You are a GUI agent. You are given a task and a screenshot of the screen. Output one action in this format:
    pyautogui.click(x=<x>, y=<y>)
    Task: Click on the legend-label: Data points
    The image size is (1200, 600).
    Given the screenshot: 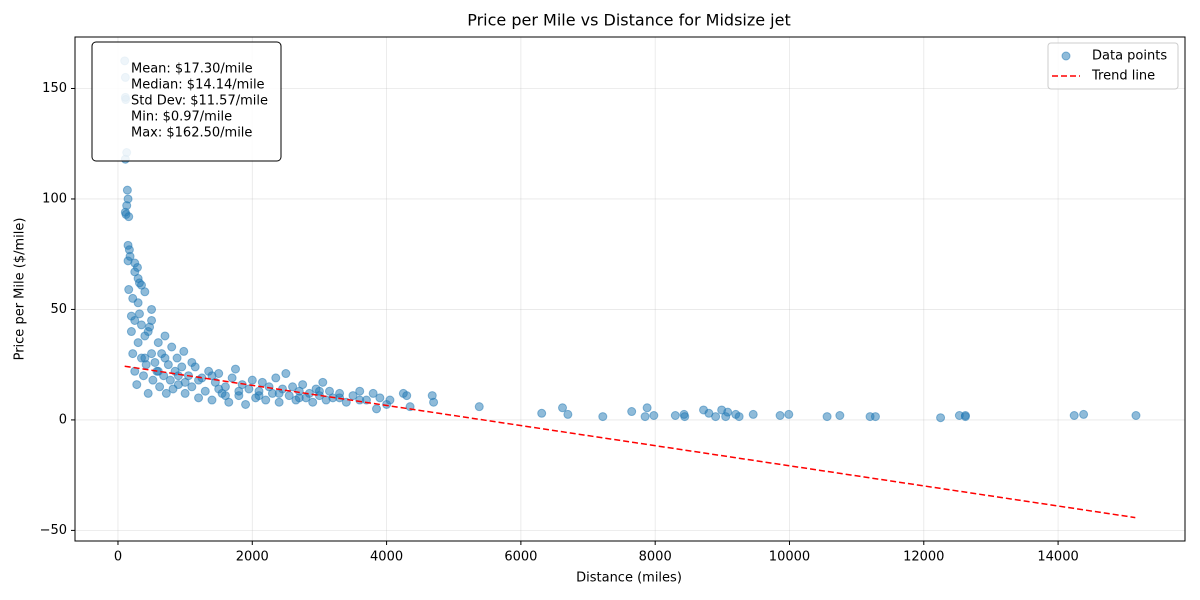 What is the action you would take?
    pyautogui.click(x=1129, y=56)
    